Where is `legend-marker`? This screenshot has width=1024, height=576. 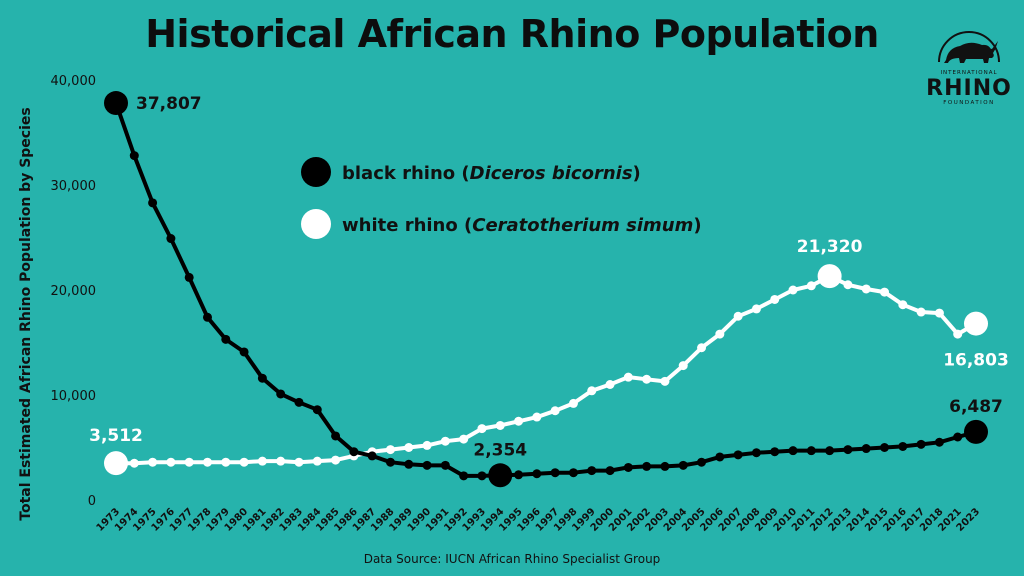 legend-marker is located at coordinates (316, 172).